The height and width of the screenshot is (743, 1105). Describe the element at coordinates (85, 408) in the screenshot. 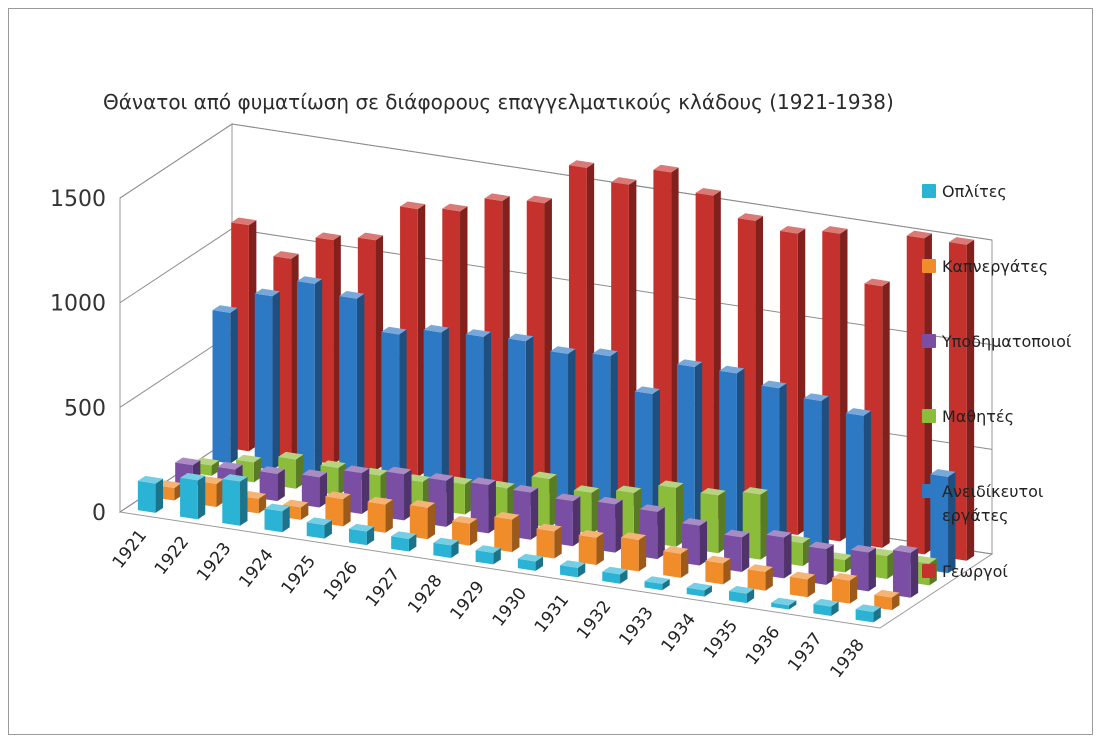

I see `y-tick-label: 500` at that location.